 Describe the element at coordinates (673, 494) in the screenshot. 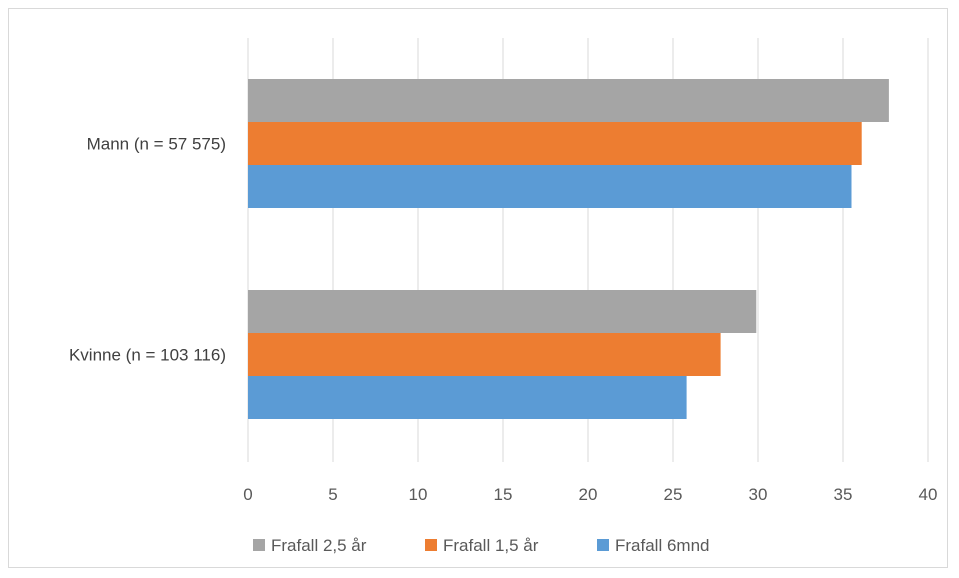

I see `x-tick-label: 25` at that location.